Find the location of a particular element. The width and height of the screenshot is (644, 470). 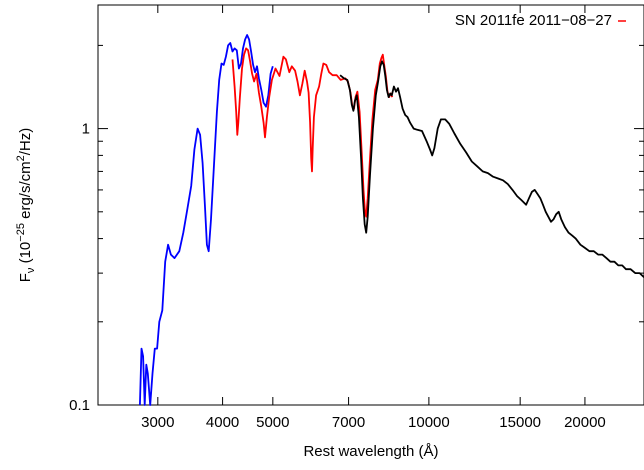

x-axis-label: Rest wavelength (Å) is located at coordinates (370, 451).